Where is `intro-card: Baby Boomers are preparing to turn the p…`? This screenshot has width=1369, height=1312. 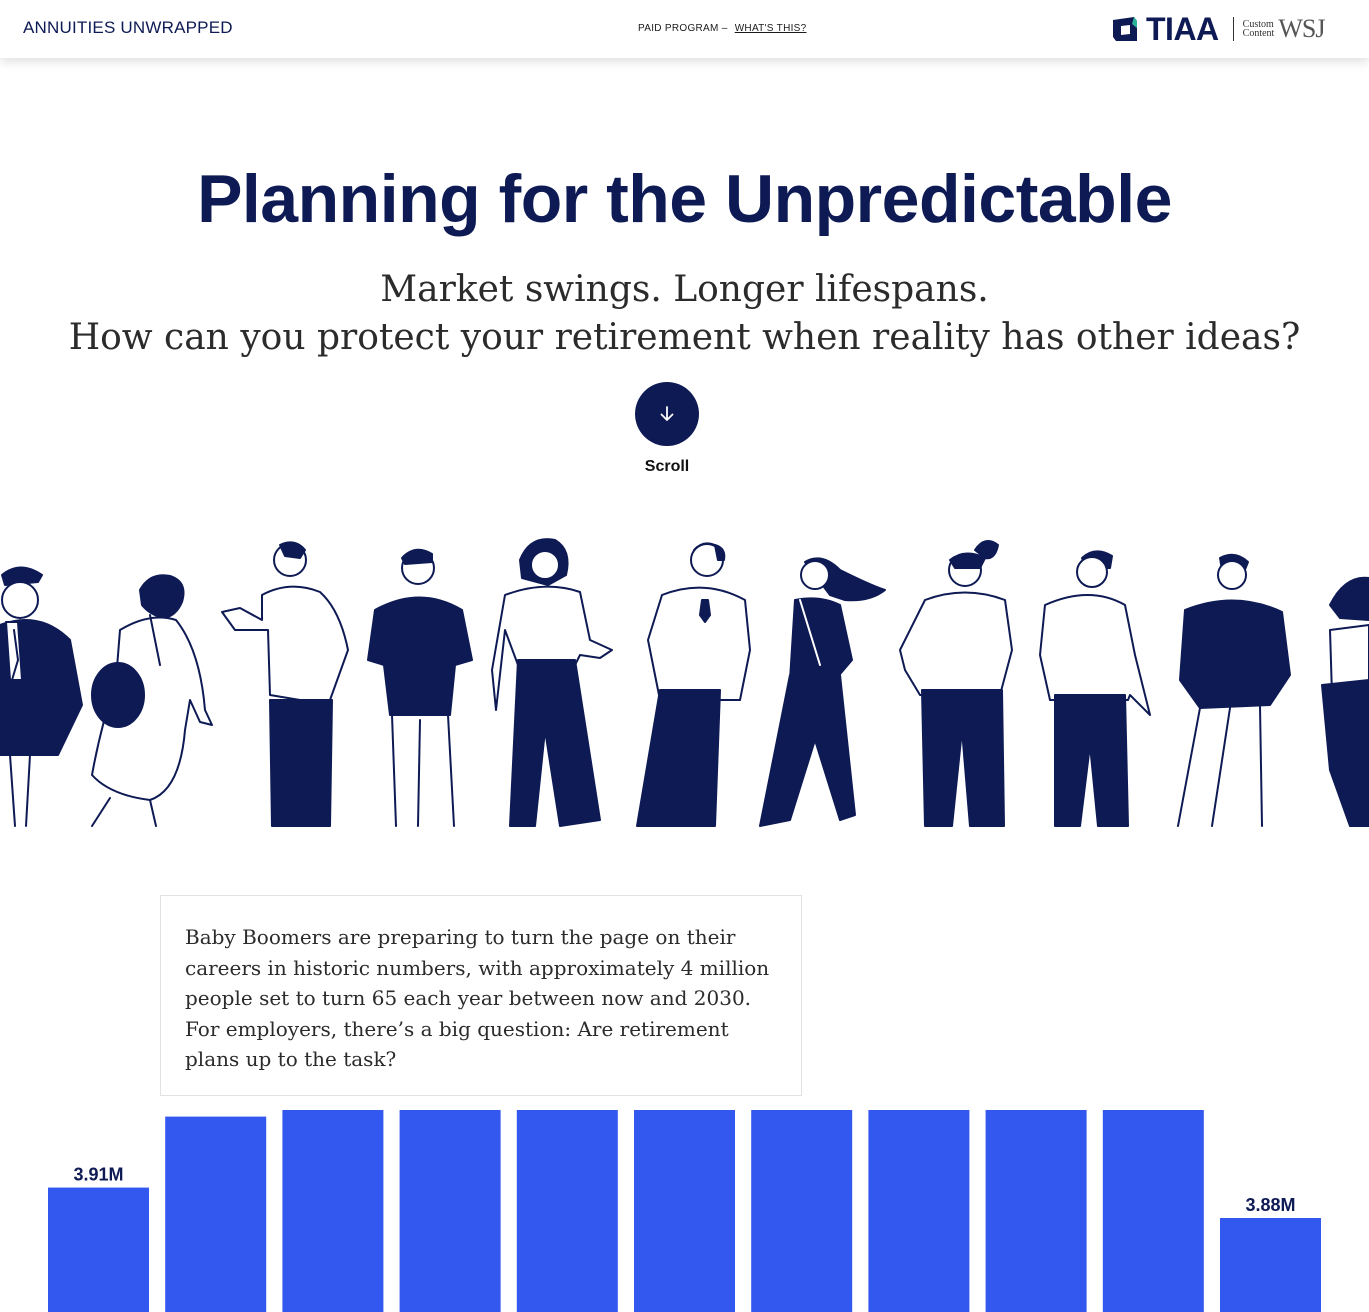 intro-card: Baby Boomers are preparing to turn the p… is located at coordinates (481, 995).